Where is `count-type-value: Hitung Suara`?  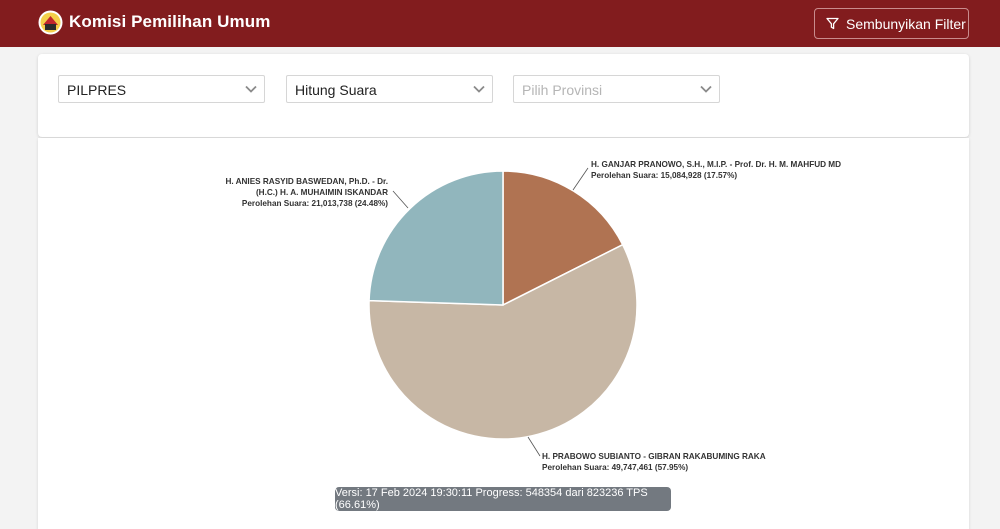
count-type-value: Hitung Suara is located at coordinates (336, 90).